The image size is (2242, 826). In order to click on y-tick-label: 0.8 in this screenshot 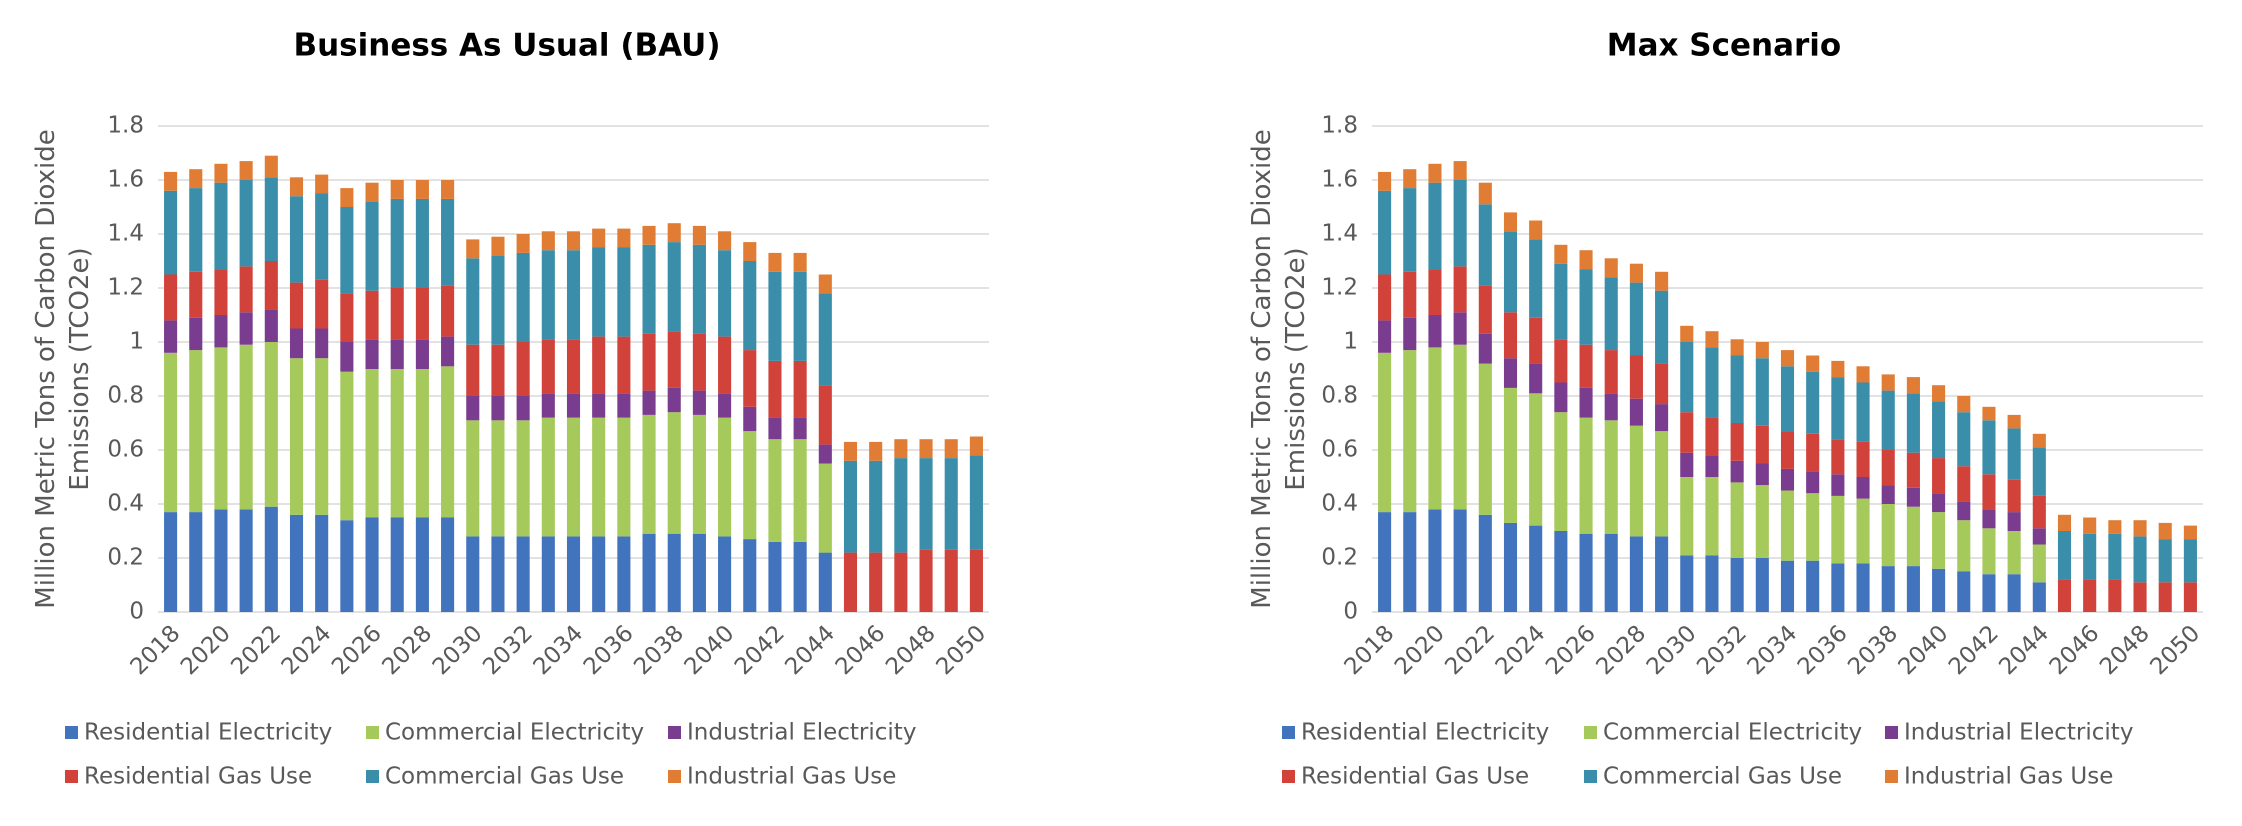, I will do `click(1339, 396)`.